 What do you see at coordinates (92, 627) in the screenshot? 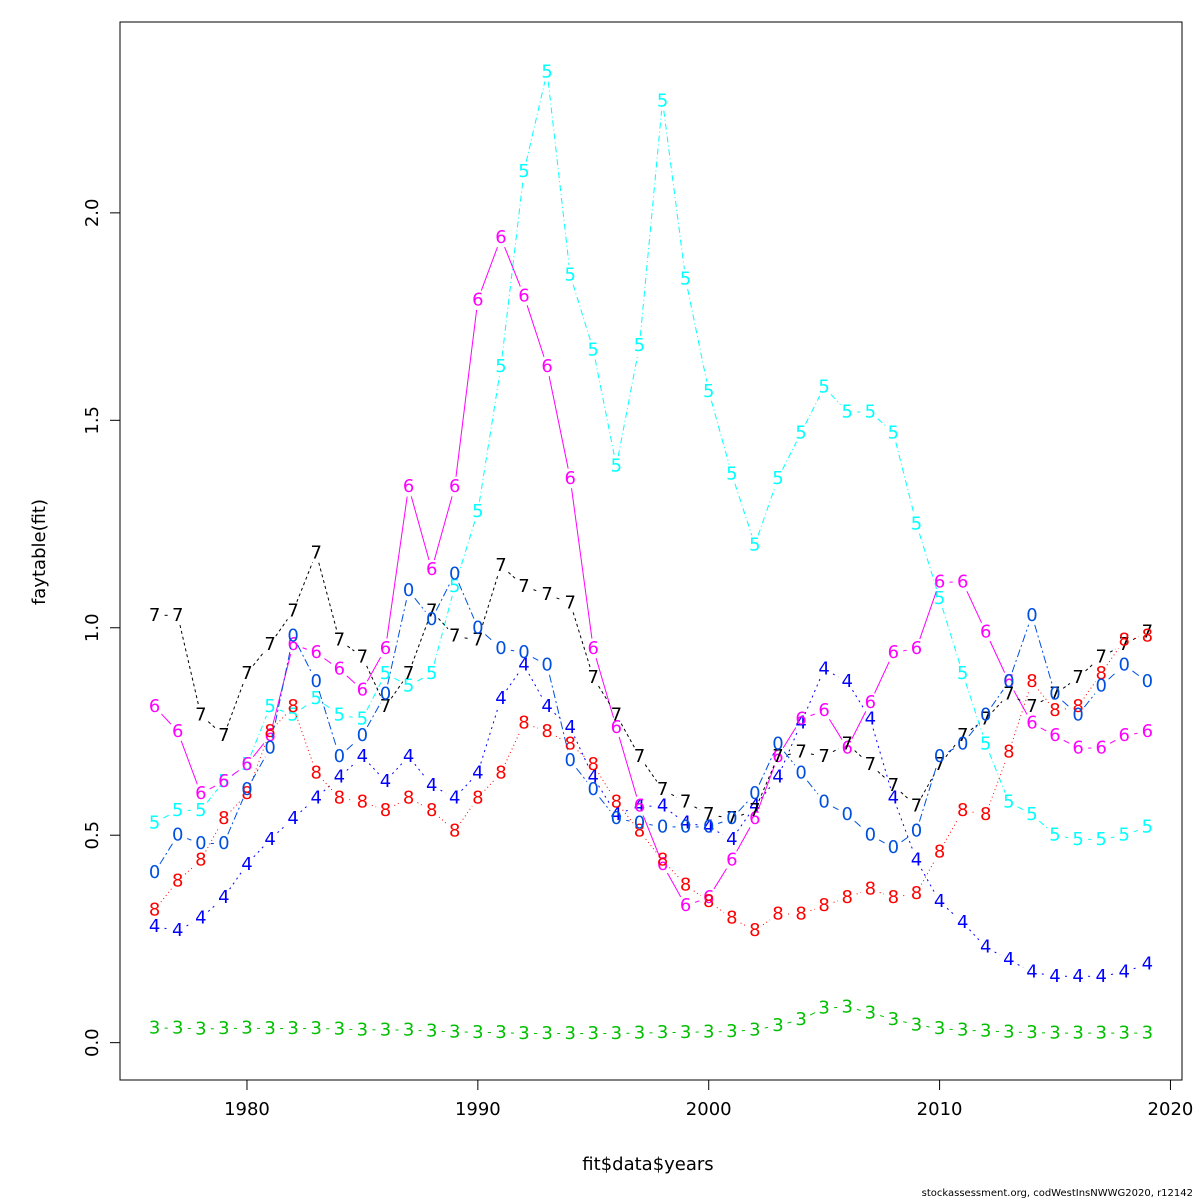
I see `y-tick-label: 1.0` at bounding box center [92, 627].